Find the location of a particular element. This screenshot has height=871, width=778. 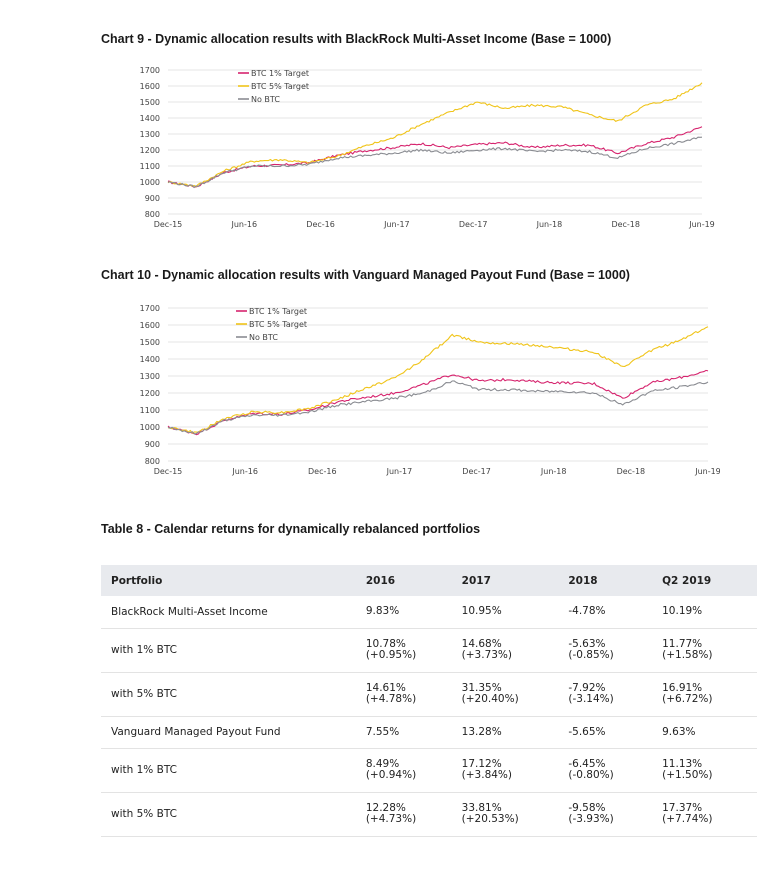

return-value: 11.13% is located at coordinates (682, 764).